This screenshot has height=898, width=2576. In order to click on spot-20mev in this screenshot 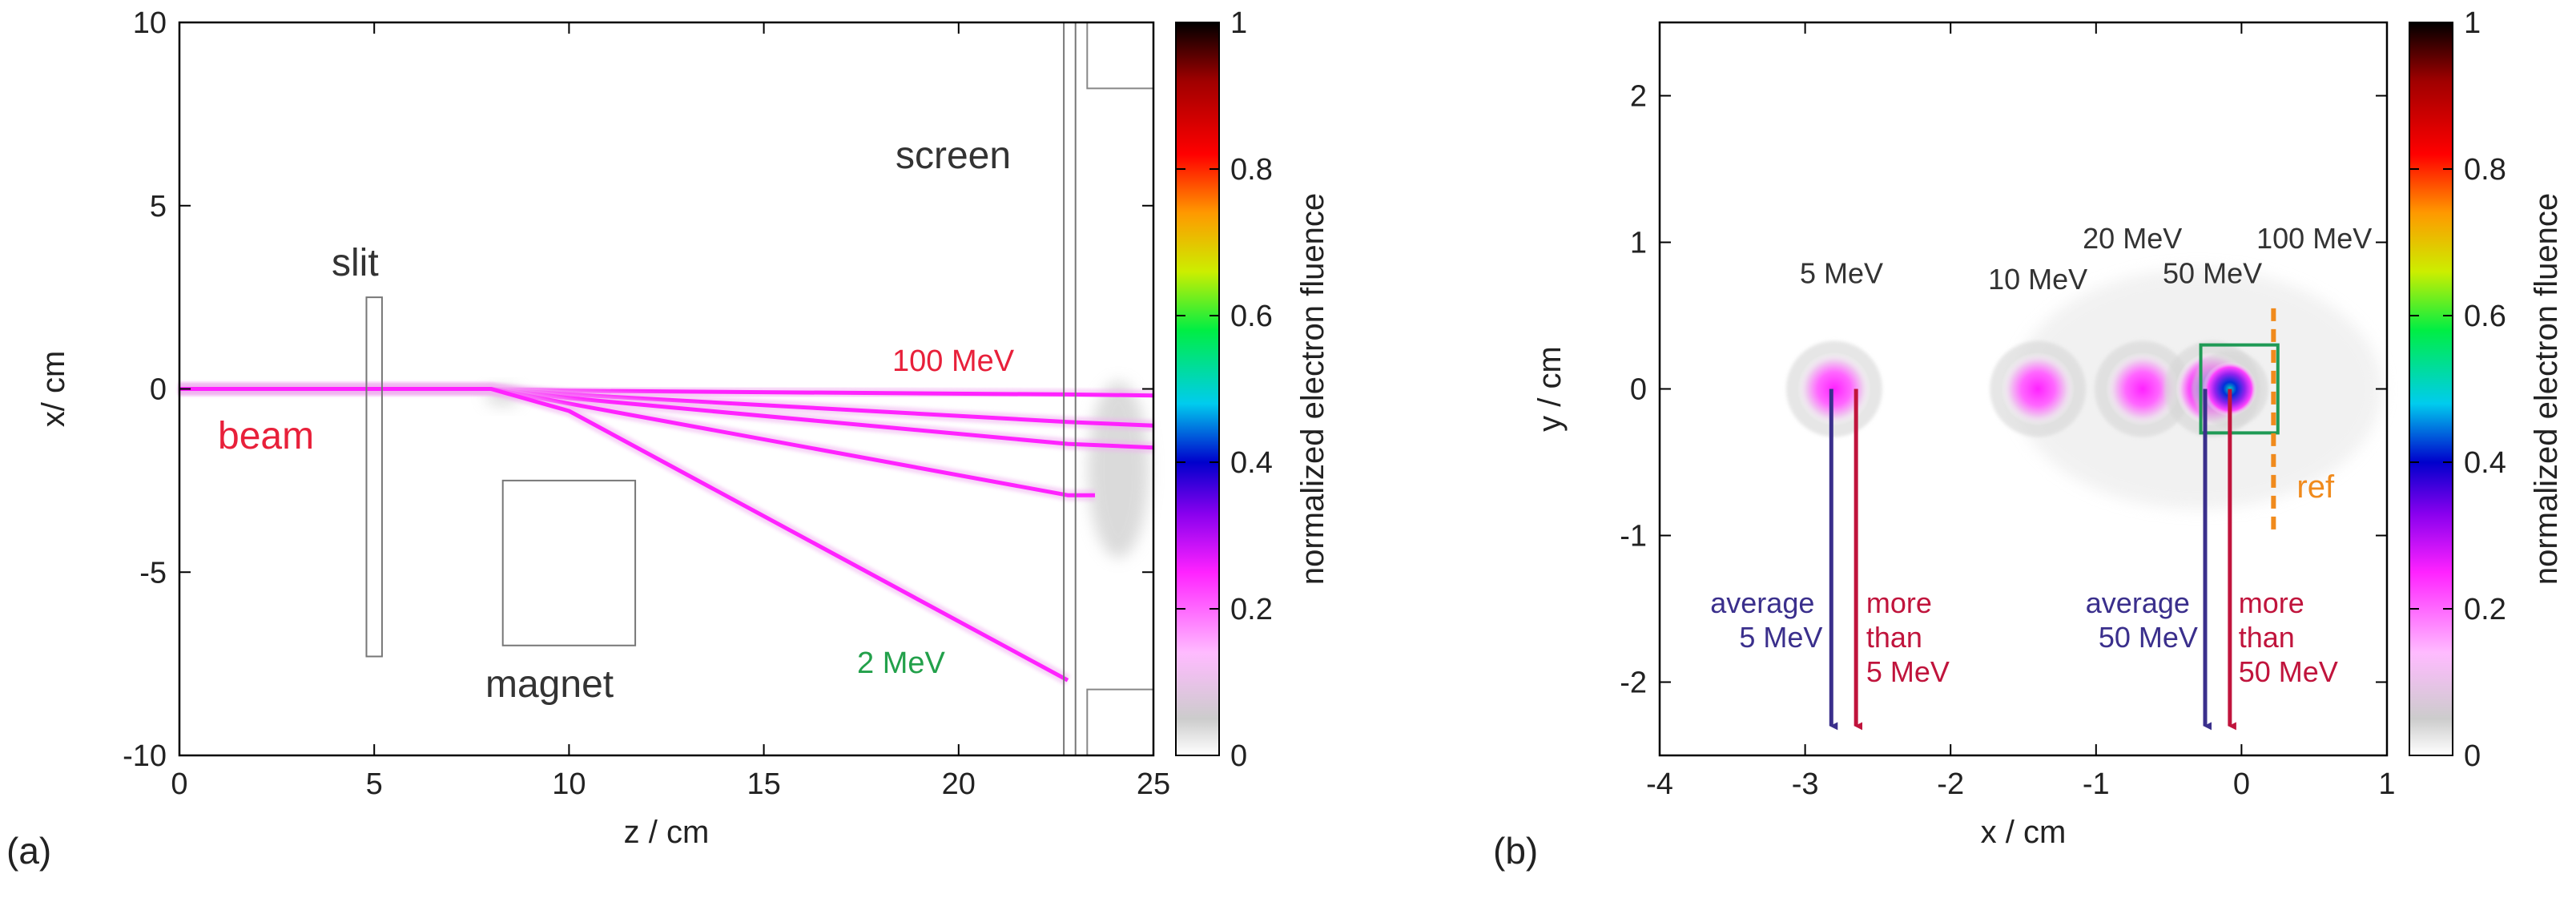, I will do `click(2142, 389)`.